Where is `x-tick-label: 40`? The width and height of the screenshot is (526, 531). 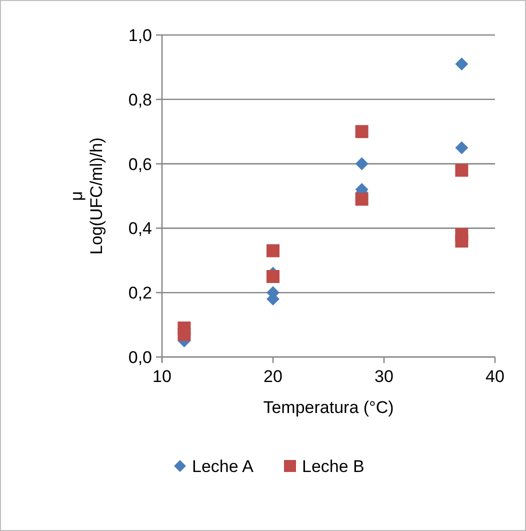
x-tick-label: 40 is located at coordinates (495, 376).